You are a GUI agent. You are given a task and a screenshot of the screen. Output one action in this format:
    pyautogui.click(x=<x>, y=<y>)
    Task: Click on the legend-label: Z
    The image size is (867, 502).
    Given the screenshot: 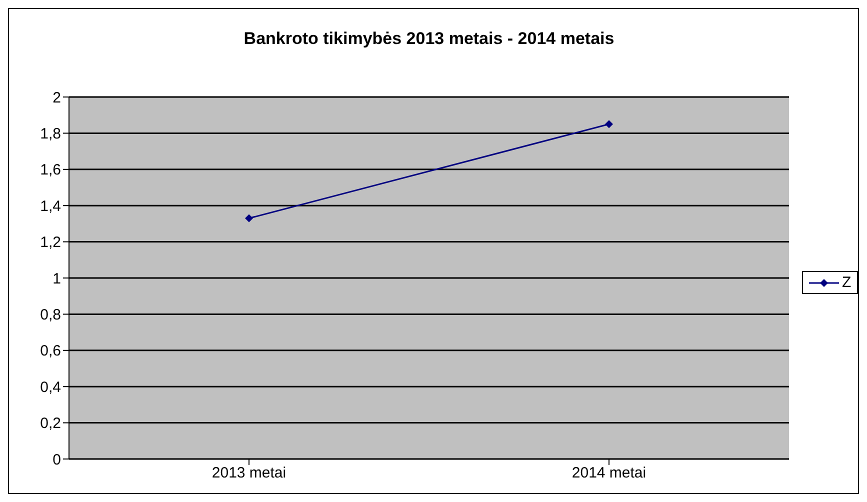 What is the action you would take?
    pyautogui.click(x=847, y=282)
    